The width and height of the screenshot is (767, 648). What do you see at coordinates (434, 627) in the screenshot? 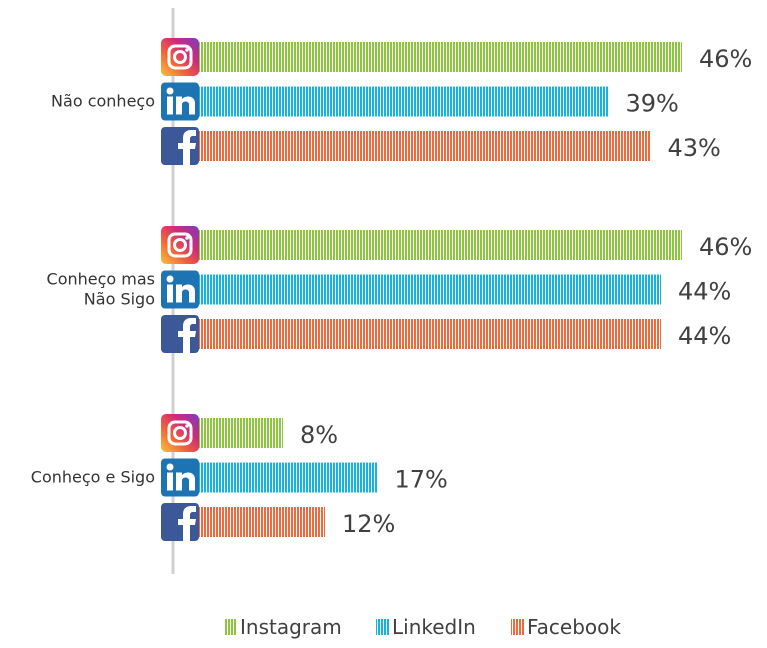
I see `legend-label: LinkedIn` at bounding box center [434, 627].